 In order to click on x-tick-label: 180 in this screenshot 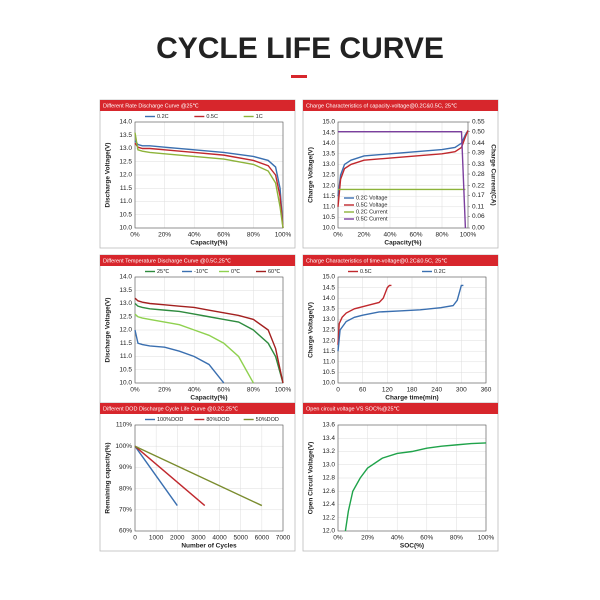, I will do `click(412, 390)`.